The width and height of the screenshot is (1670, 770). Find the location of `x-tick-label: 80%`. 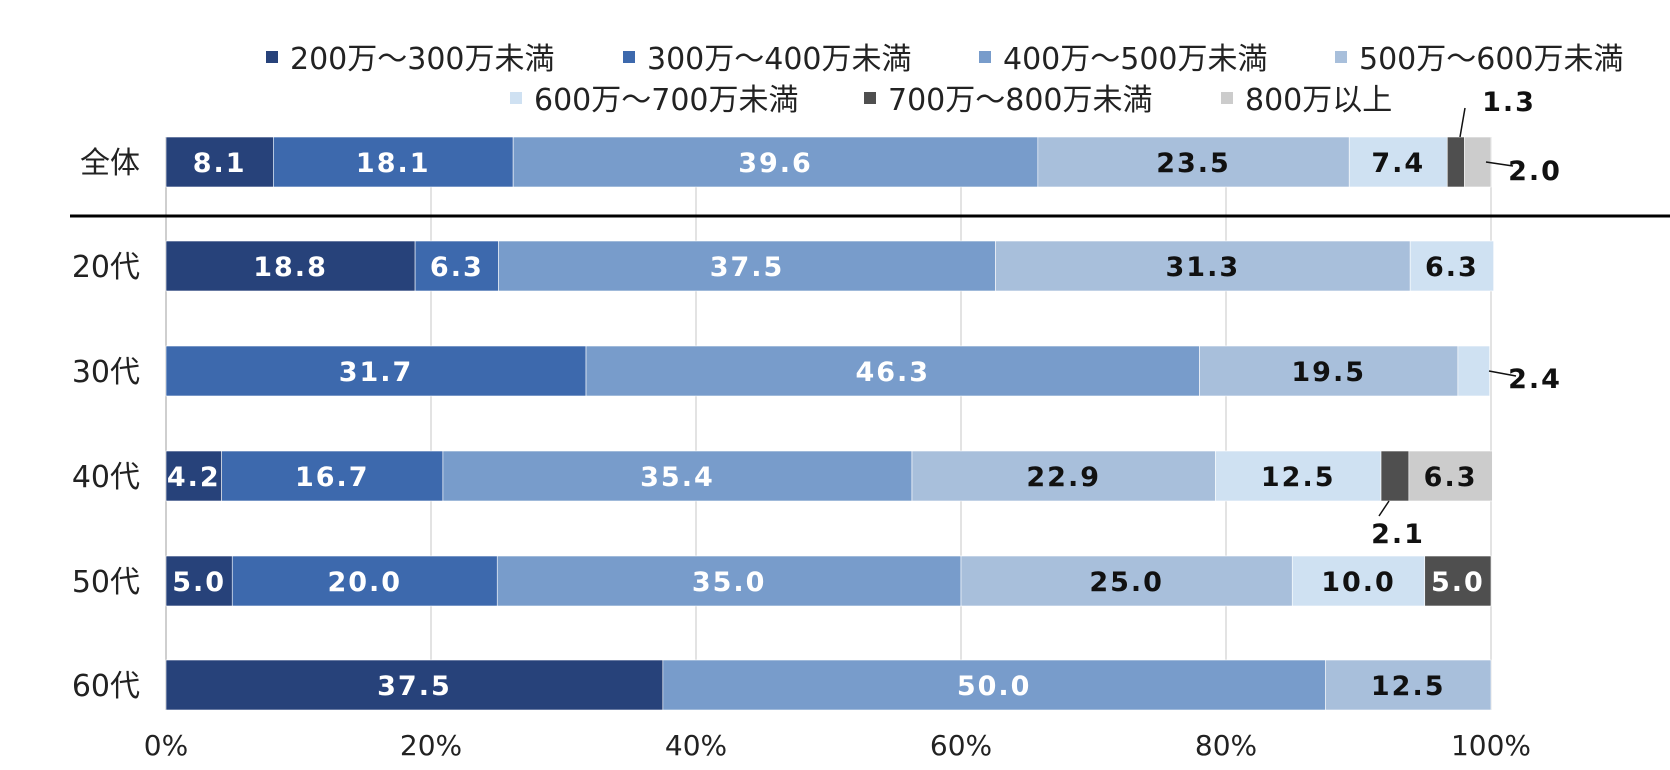

x-tick-label: 80% is located at coordinates (1226, 745).